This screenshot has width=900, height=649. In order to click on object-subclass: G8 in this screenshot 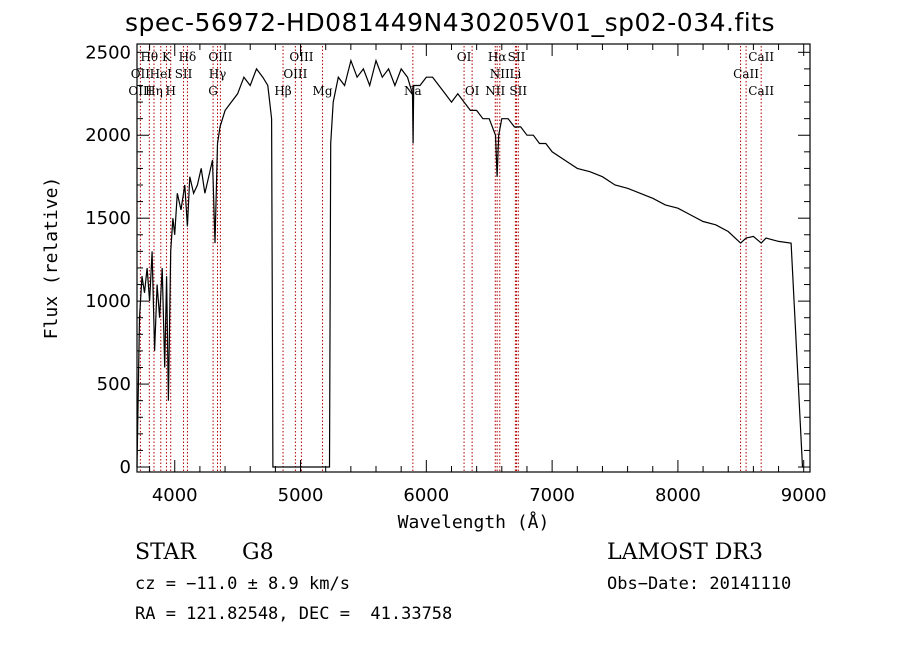, I will do `click(258, 552)`.